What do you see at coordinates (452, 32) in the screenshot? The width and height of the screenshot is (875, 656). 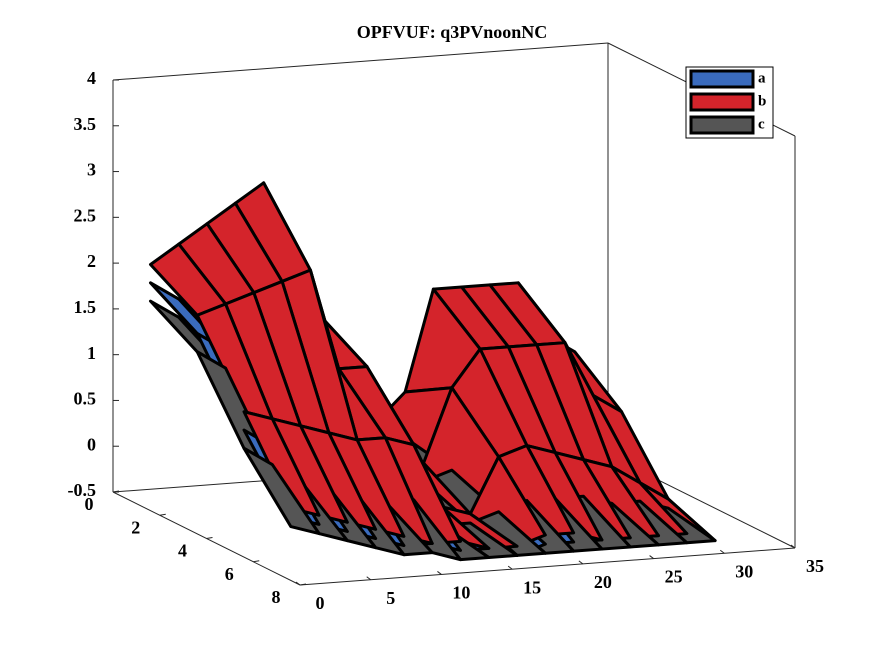 I see `chart-title: OPFVUF: q3PVnoonNC` at bounding box center [452, 32].